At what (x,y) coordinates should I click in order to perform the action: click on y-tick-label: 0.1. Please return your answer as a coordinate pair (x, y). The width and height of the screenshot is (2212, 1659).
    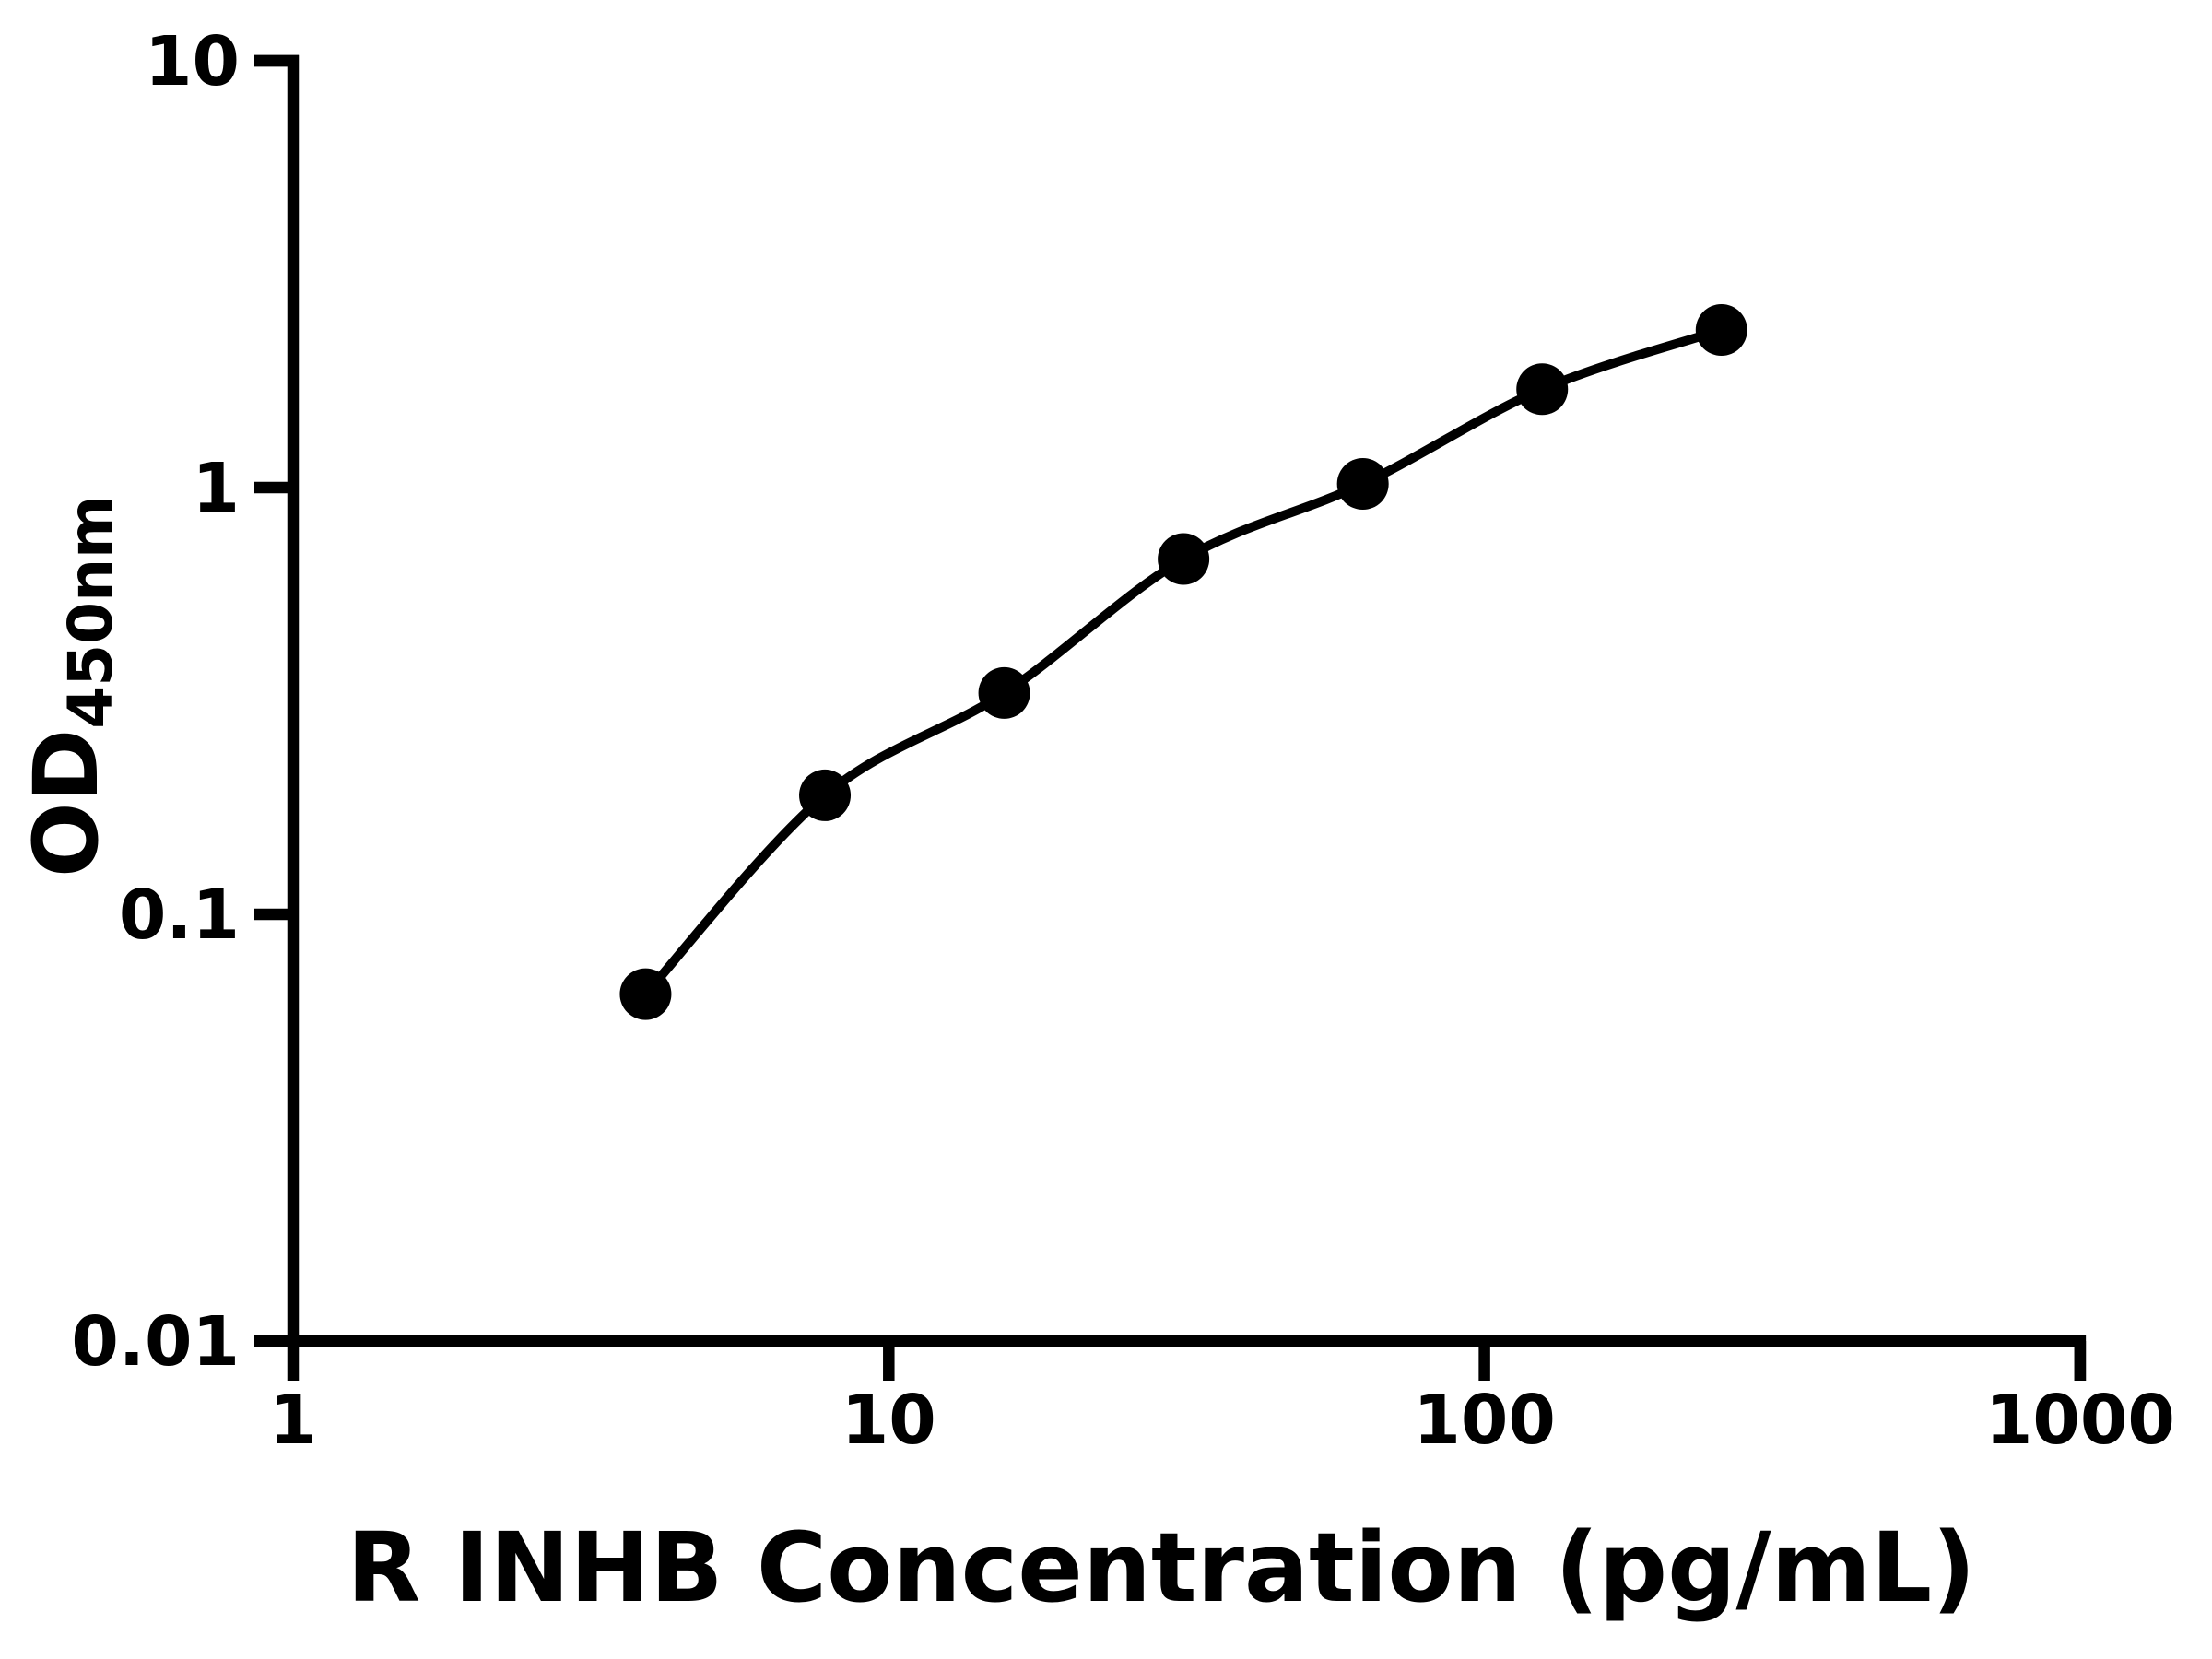
    Looking at the image, I should click on (179, 915).